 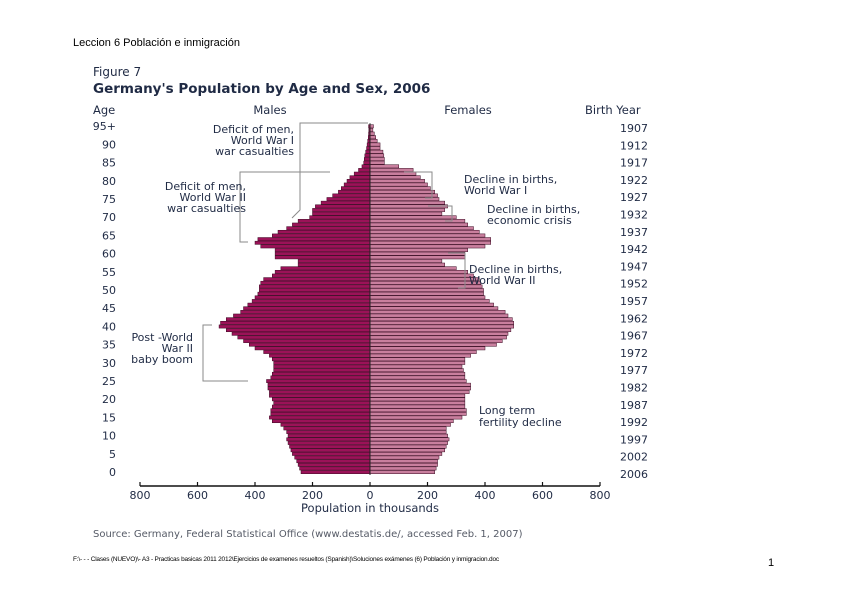 What do you see at coordinates (468, 110) in the screenshot?
I see `legend-females: Females` at bounding box center [468, 110].